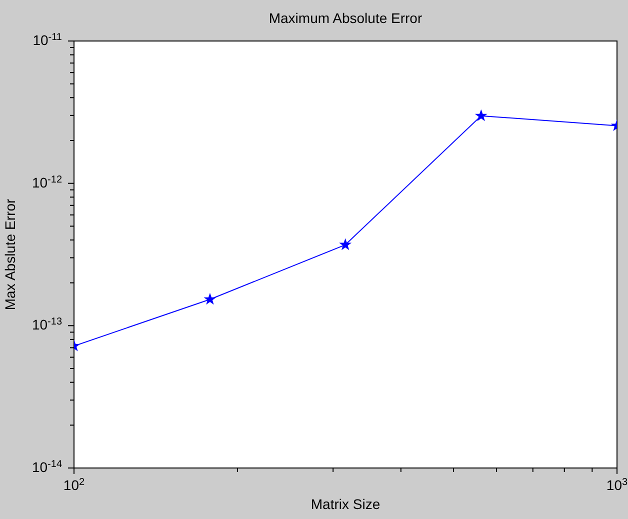 The width and height of the screenshot is (628, 519). Describe the element at coordinates (47, 40) in the screenshot. I see `y-tick-label: 10$^{-11}$` at that location.